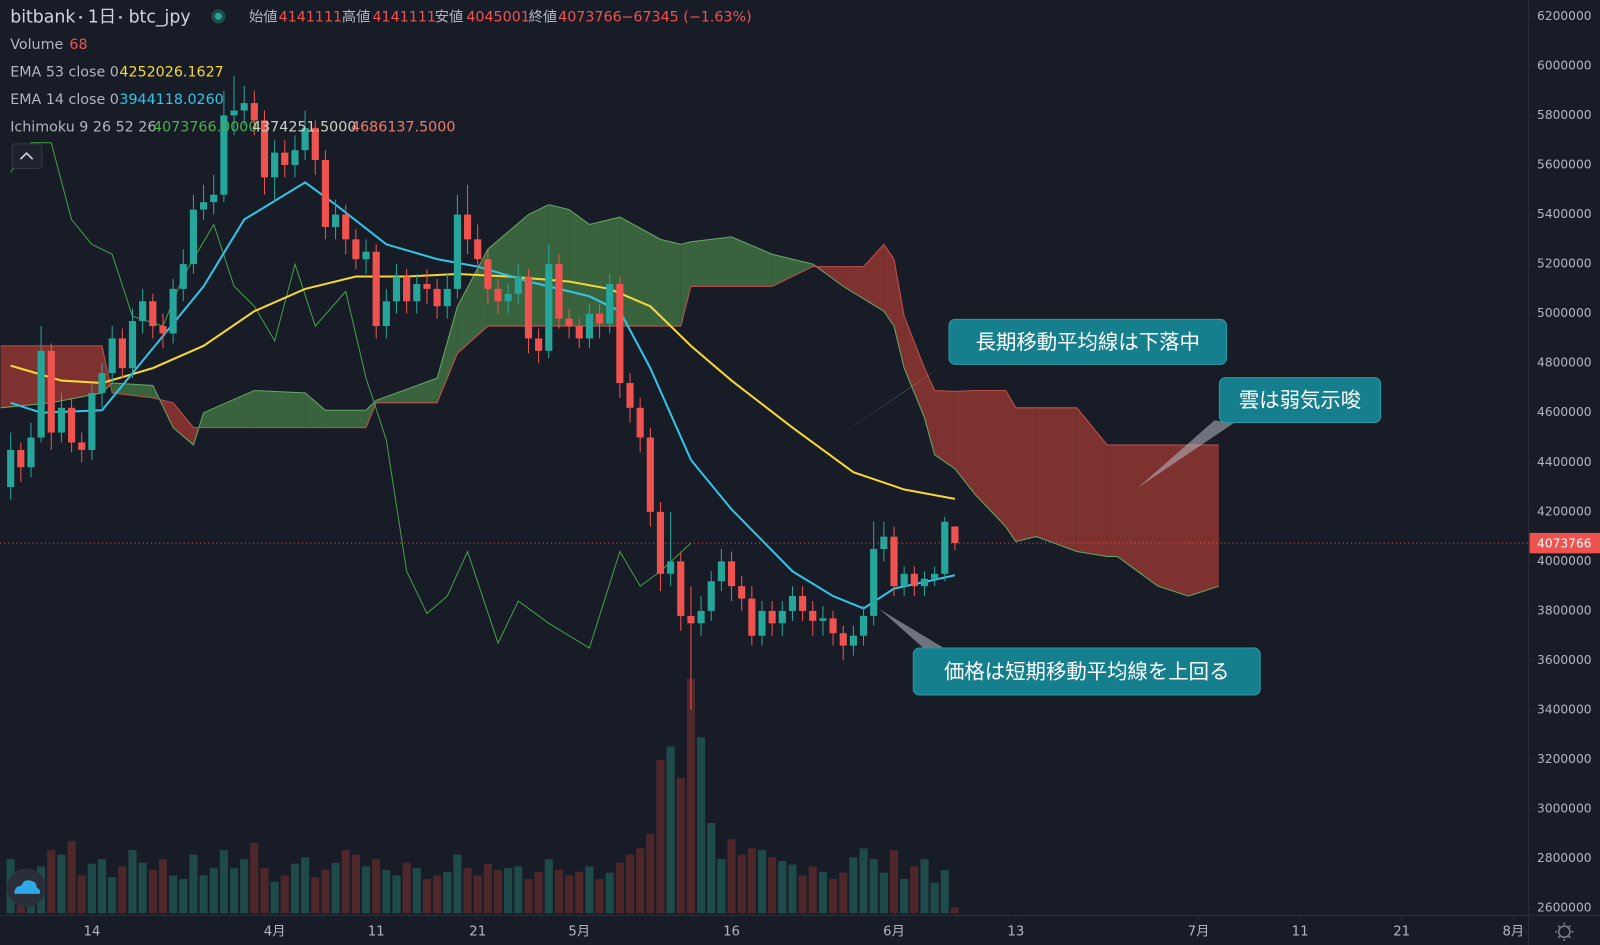 The height and width of the screenshot is (945, 1600). Describe the element at coordinates (1199, 932) in the screenshot. I see `x-tick-label: 7月` at that location.